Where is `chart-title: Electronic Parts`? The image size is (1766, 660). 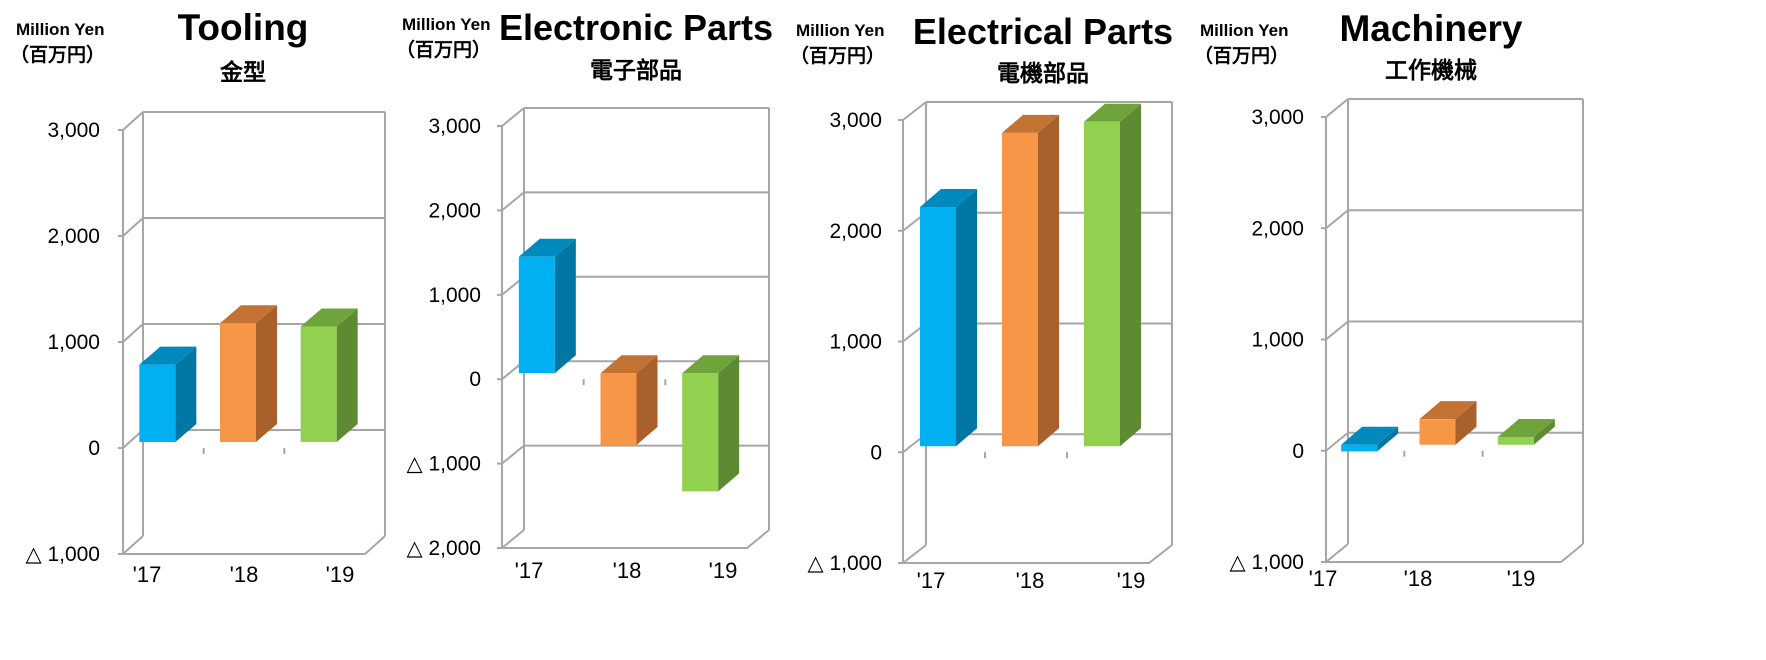 chart-title: Electronic Parts is located at coordinates (636, 27).